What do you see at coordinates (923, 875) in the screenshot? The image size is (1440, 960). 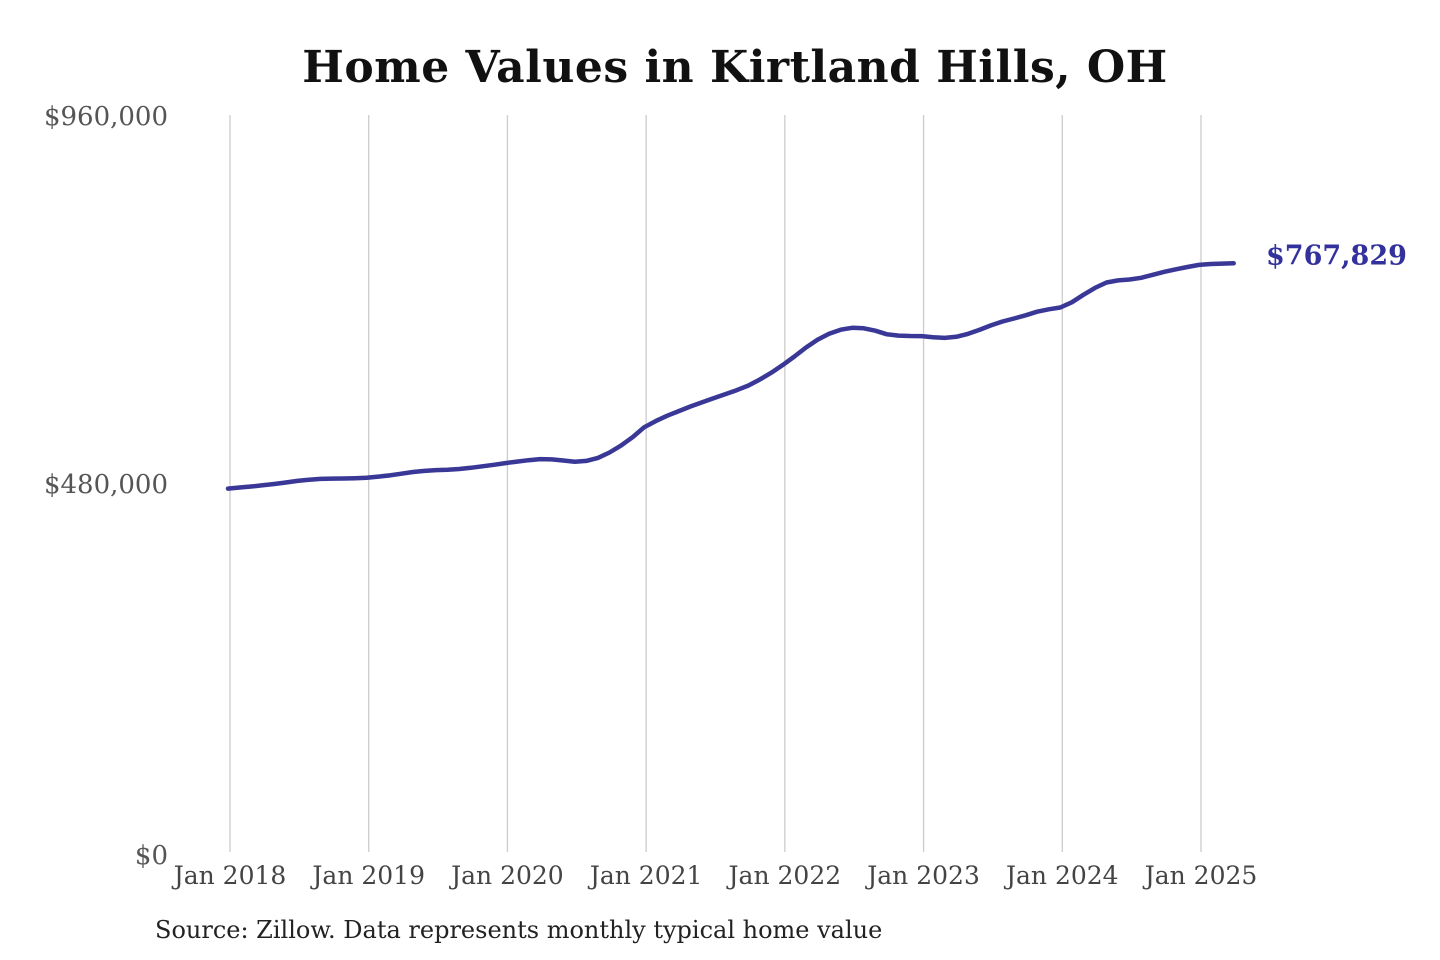 I see `x-axis-tick-label: Jan 2023` at bounding box center [923, 875].